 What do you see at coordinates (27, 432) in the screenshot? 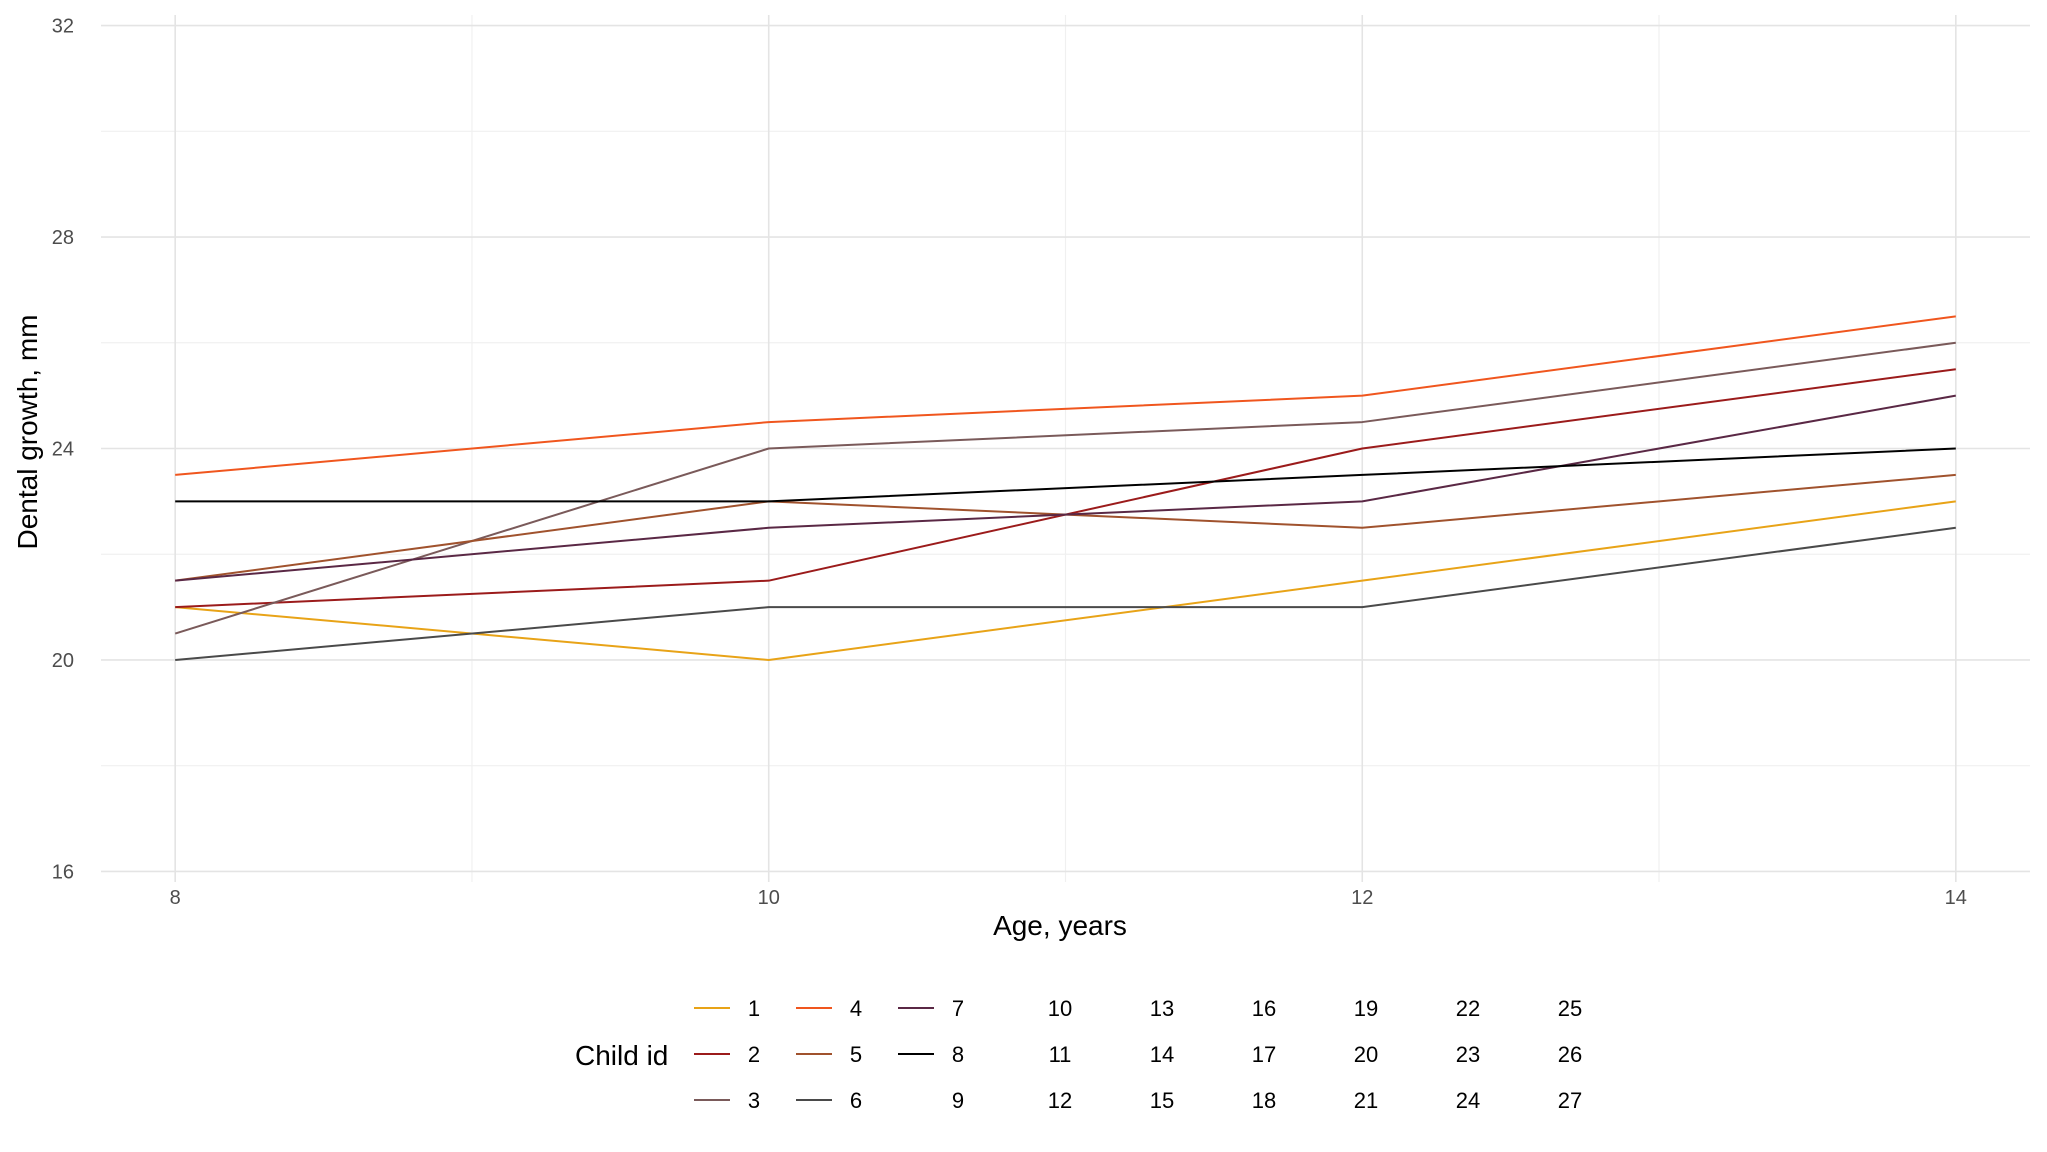
I see `y-axis-title: Dental growth, mm` at bounding box center [27, 432].